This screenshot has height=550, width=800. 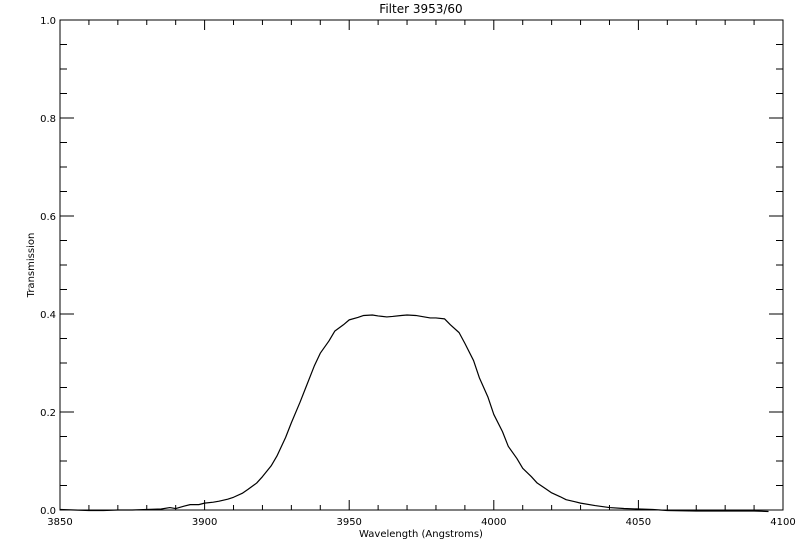 What do you see at coordinates (31, 266) in the screenshot?
I see `y-axis-label: Transmission` at bounding box center [31, 266].